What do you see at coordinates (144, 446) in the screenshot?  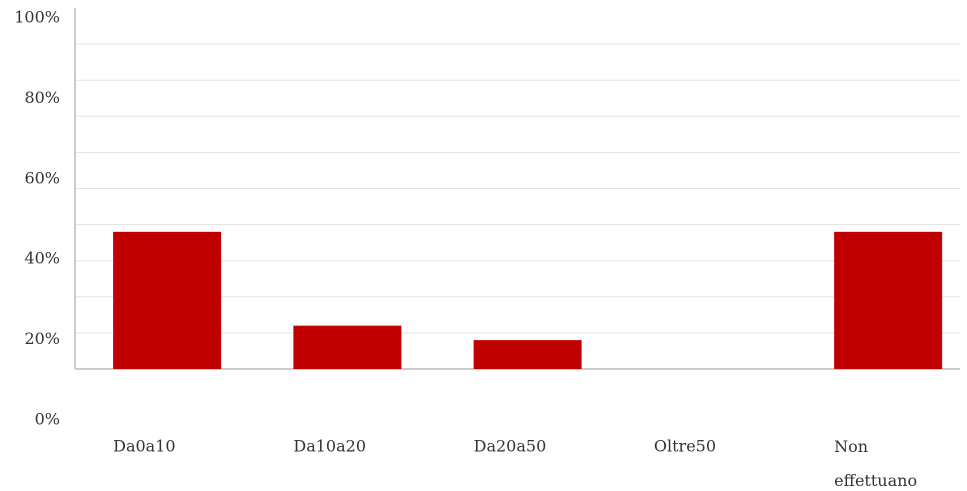 I see `x-tick-label: Da0a10` at bounding box center [144, 446].